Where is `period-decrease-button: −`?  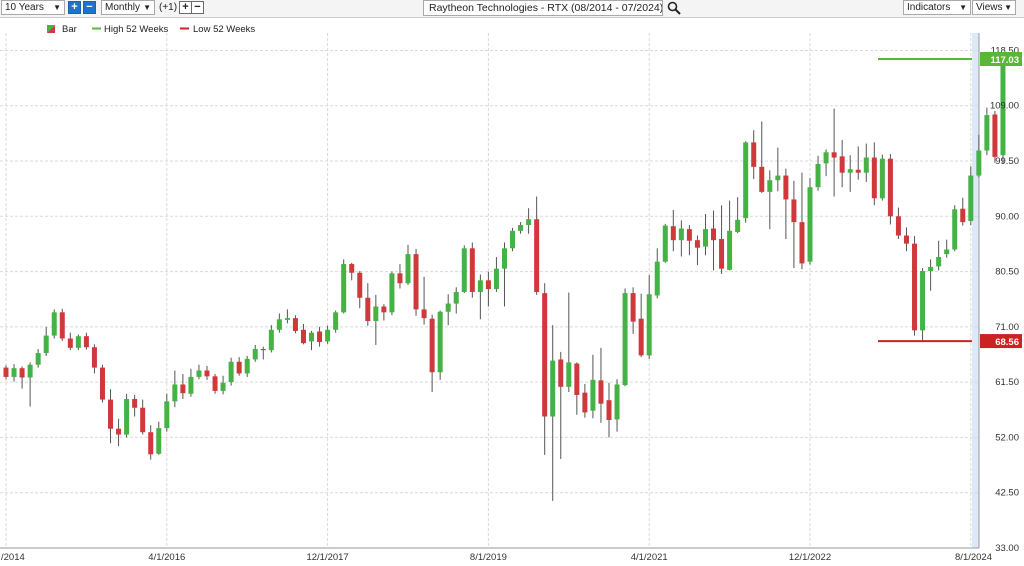 period-decrease-button: − is located at coordinates (89, 7).